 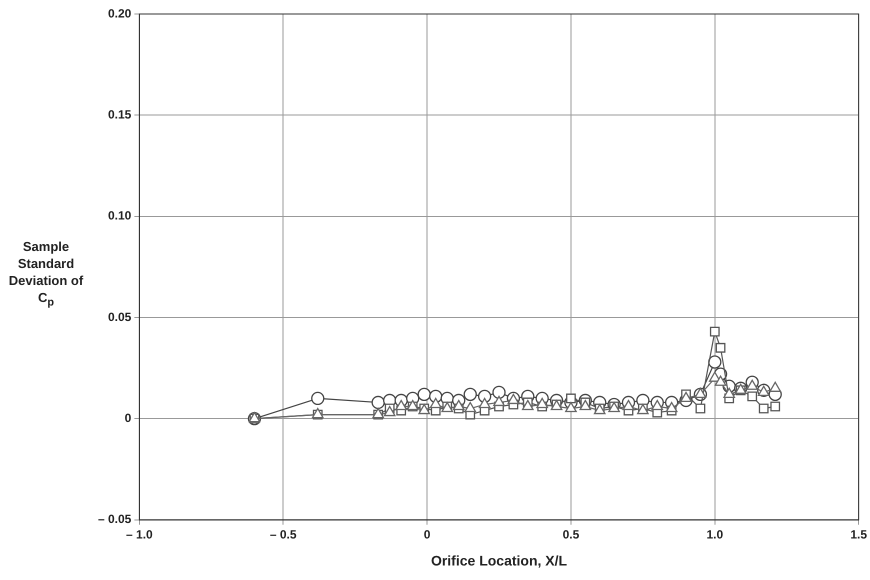 I want to click on y-tick-label: – 0.05, so click(x=115, y=519).